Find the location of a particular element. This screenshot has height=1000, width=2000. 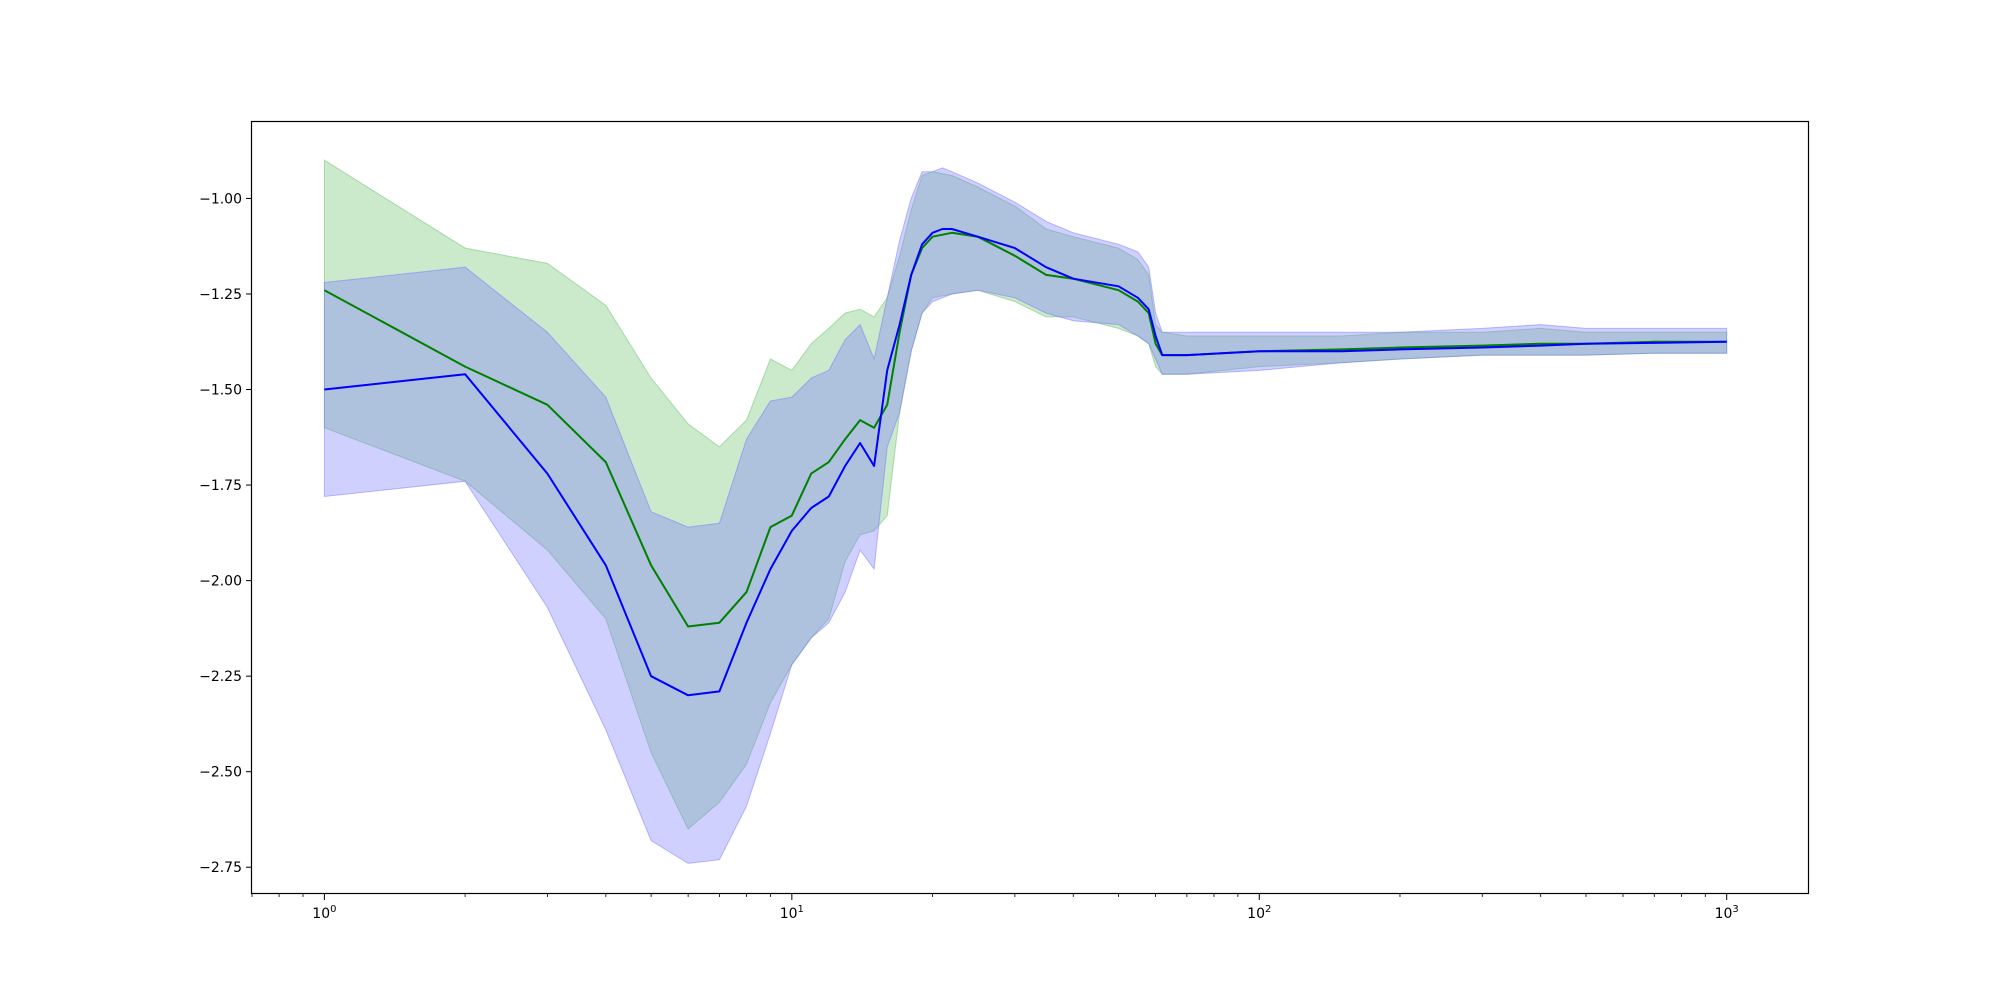

x-tick-exponent: 3 is located at coordinates (1735, 909).